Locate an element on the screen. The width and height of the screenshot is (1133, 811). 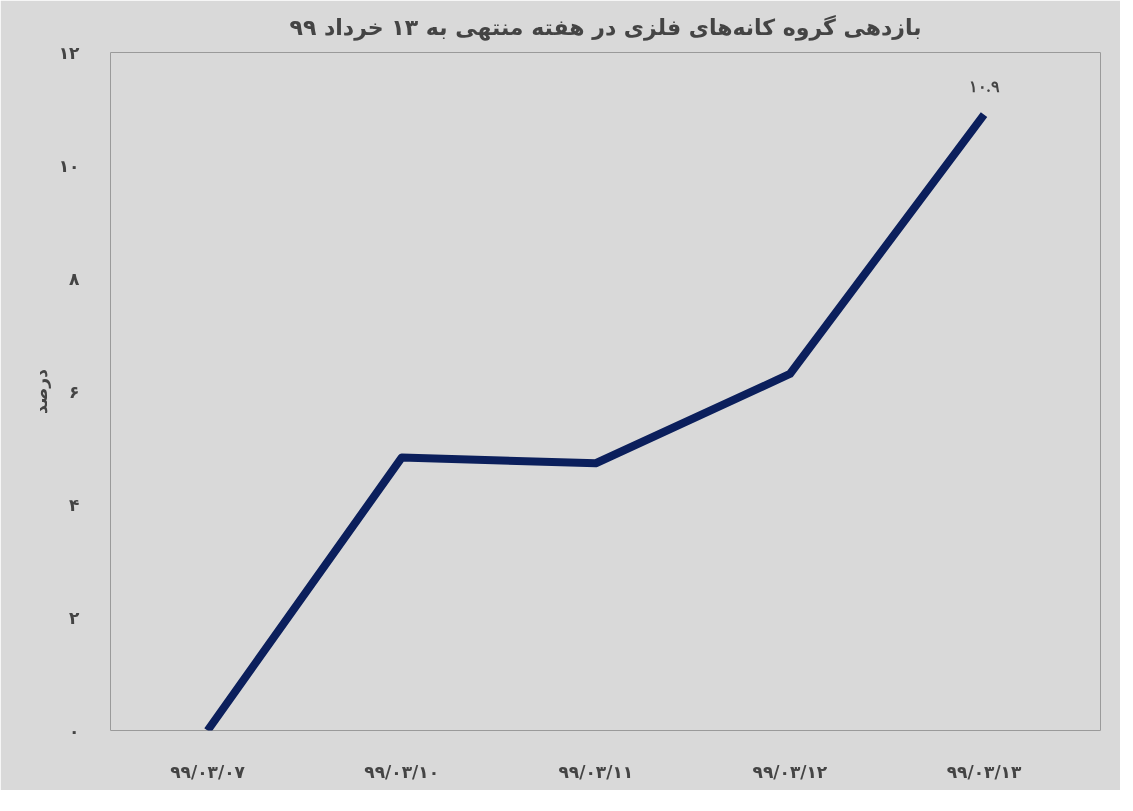
x-tick-label: ۹۹/۰۳/۱۰ is located at coordinates (402, 771).